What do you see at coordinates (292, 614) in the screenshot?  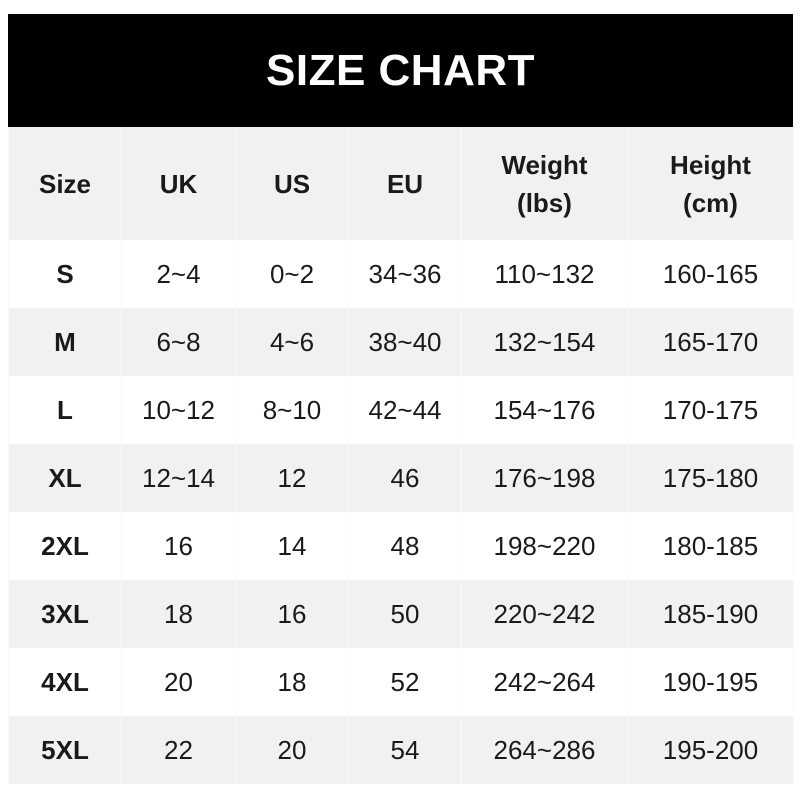 I see `cell-us: 16` at bounding box center [292, 614].